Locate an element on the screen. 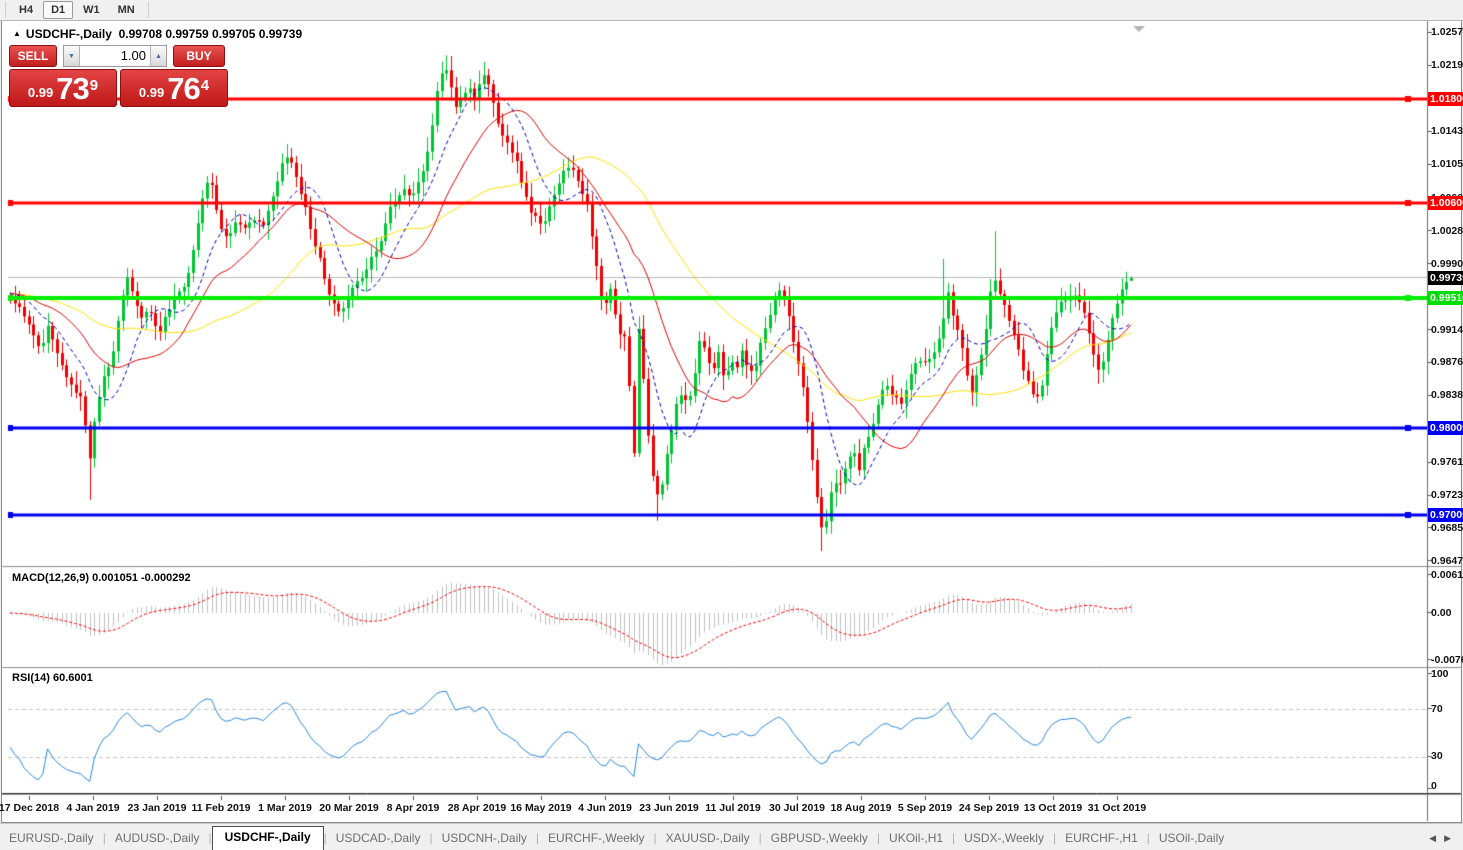 The width and height of the screenshot is (1463, 850). symbol-tab-usoil: USOil-,Daily is located at coordinates (1191, 838).